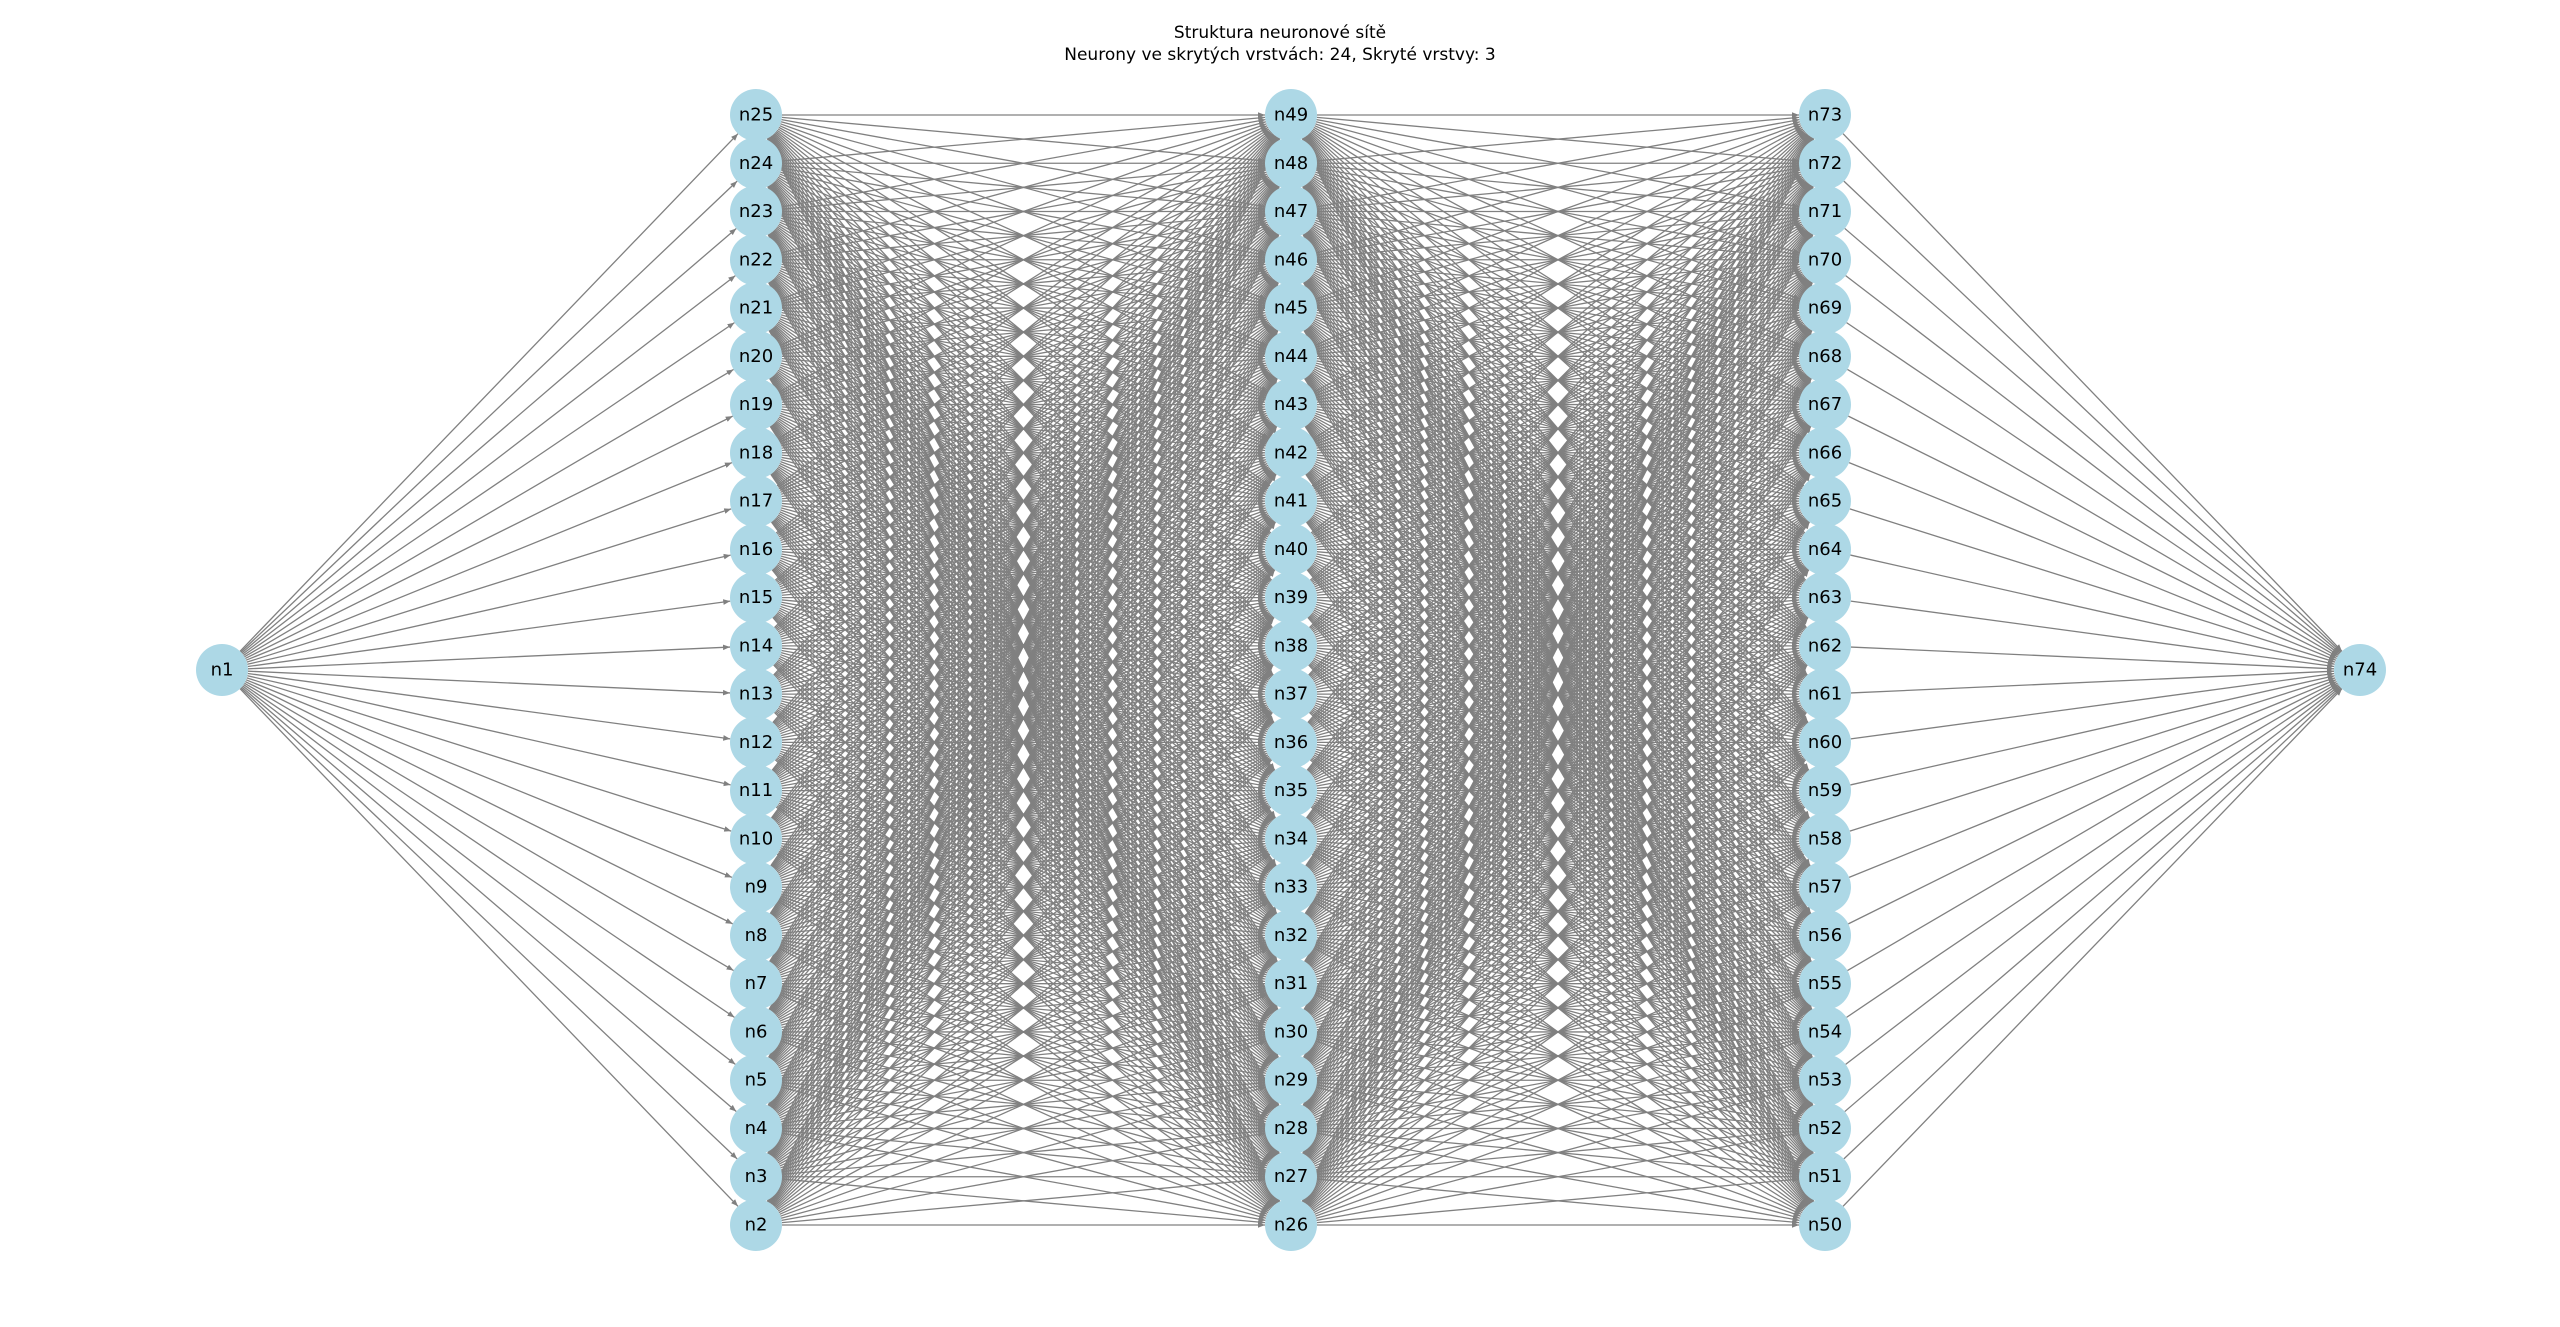 The image size is (2560, 1327). Describe the element at coordinates (489, 802) in the screenshot. I see `edge-n1-n8` at that location.